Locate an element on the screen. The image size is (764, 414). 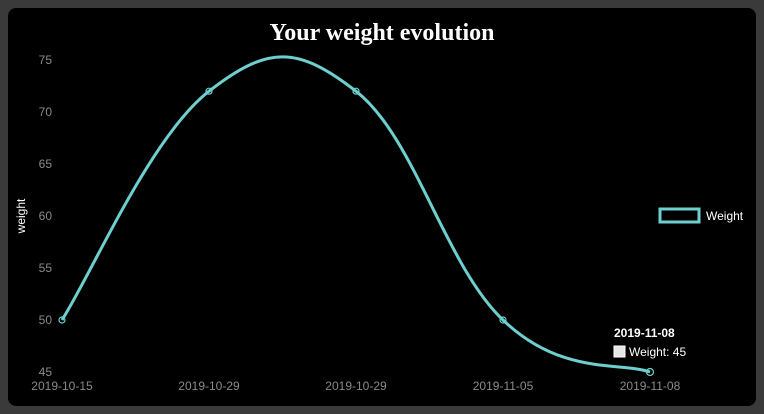
y-tick-label: 70 is located at coordinates (46, 112).